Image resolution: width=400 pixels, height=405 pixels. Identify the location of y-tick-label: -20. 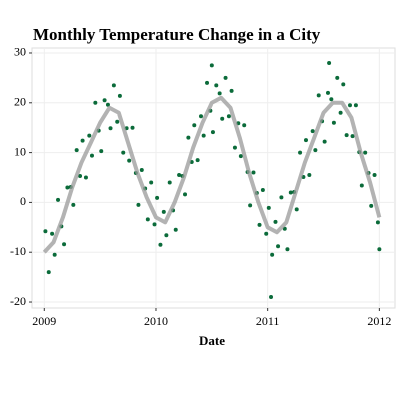
(18, 301).